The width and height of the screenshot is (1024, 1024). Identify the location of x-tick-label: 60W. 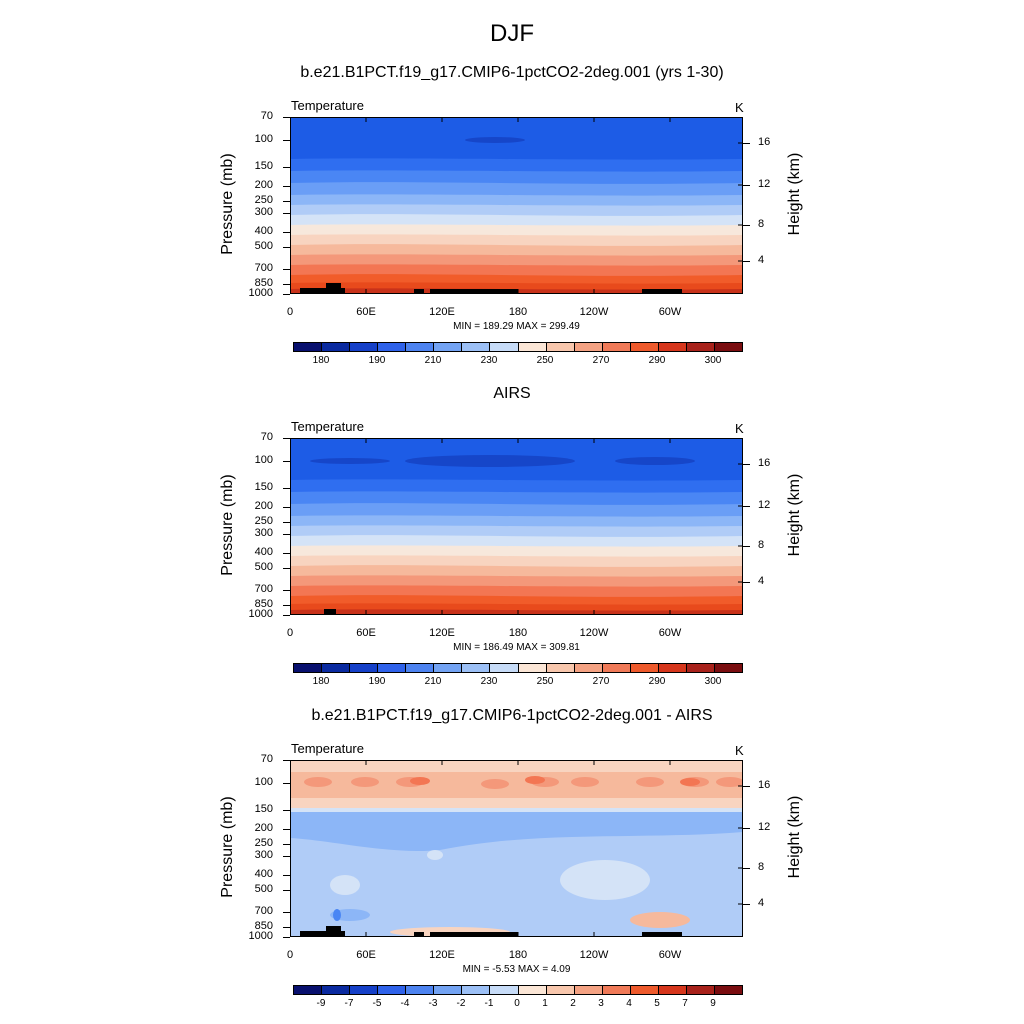
(670, 955).